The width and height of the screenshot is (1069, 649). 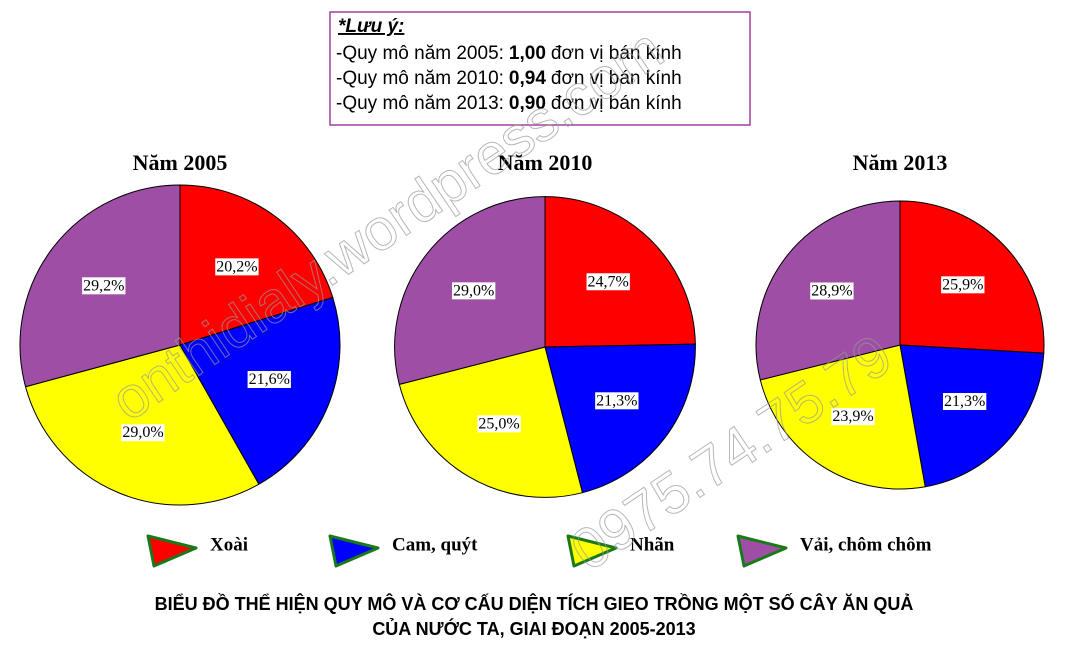 What do you see at coordinates (371, 26) in the screenshot?
I see `note-title: *Lưu ý:` at bounding box center [371, 26].